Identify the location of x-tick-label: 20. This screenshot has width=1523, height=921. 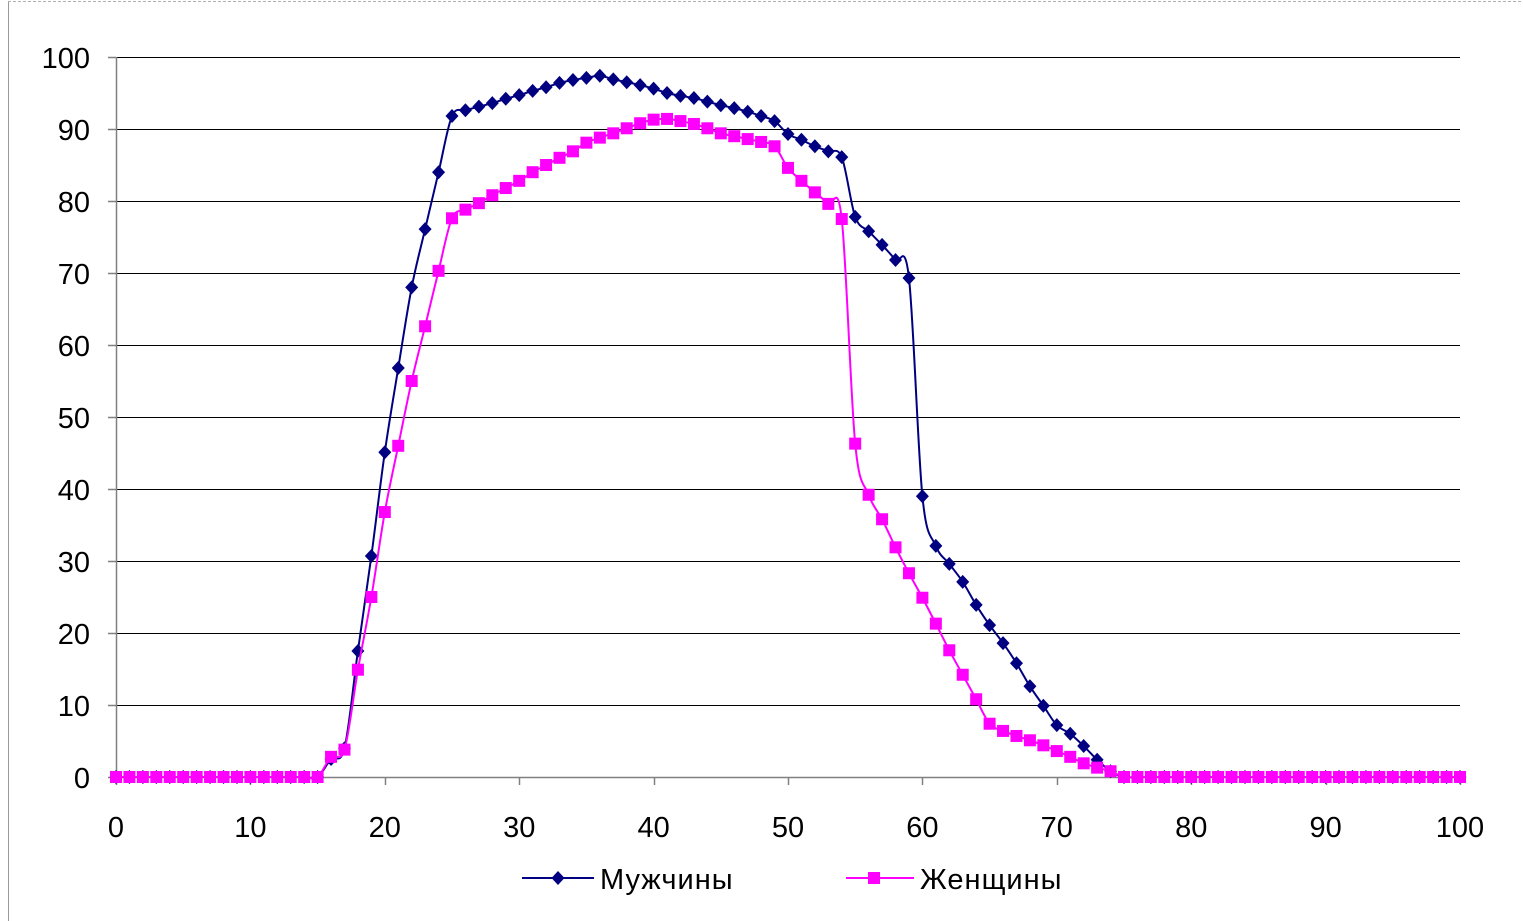
(385, 828).